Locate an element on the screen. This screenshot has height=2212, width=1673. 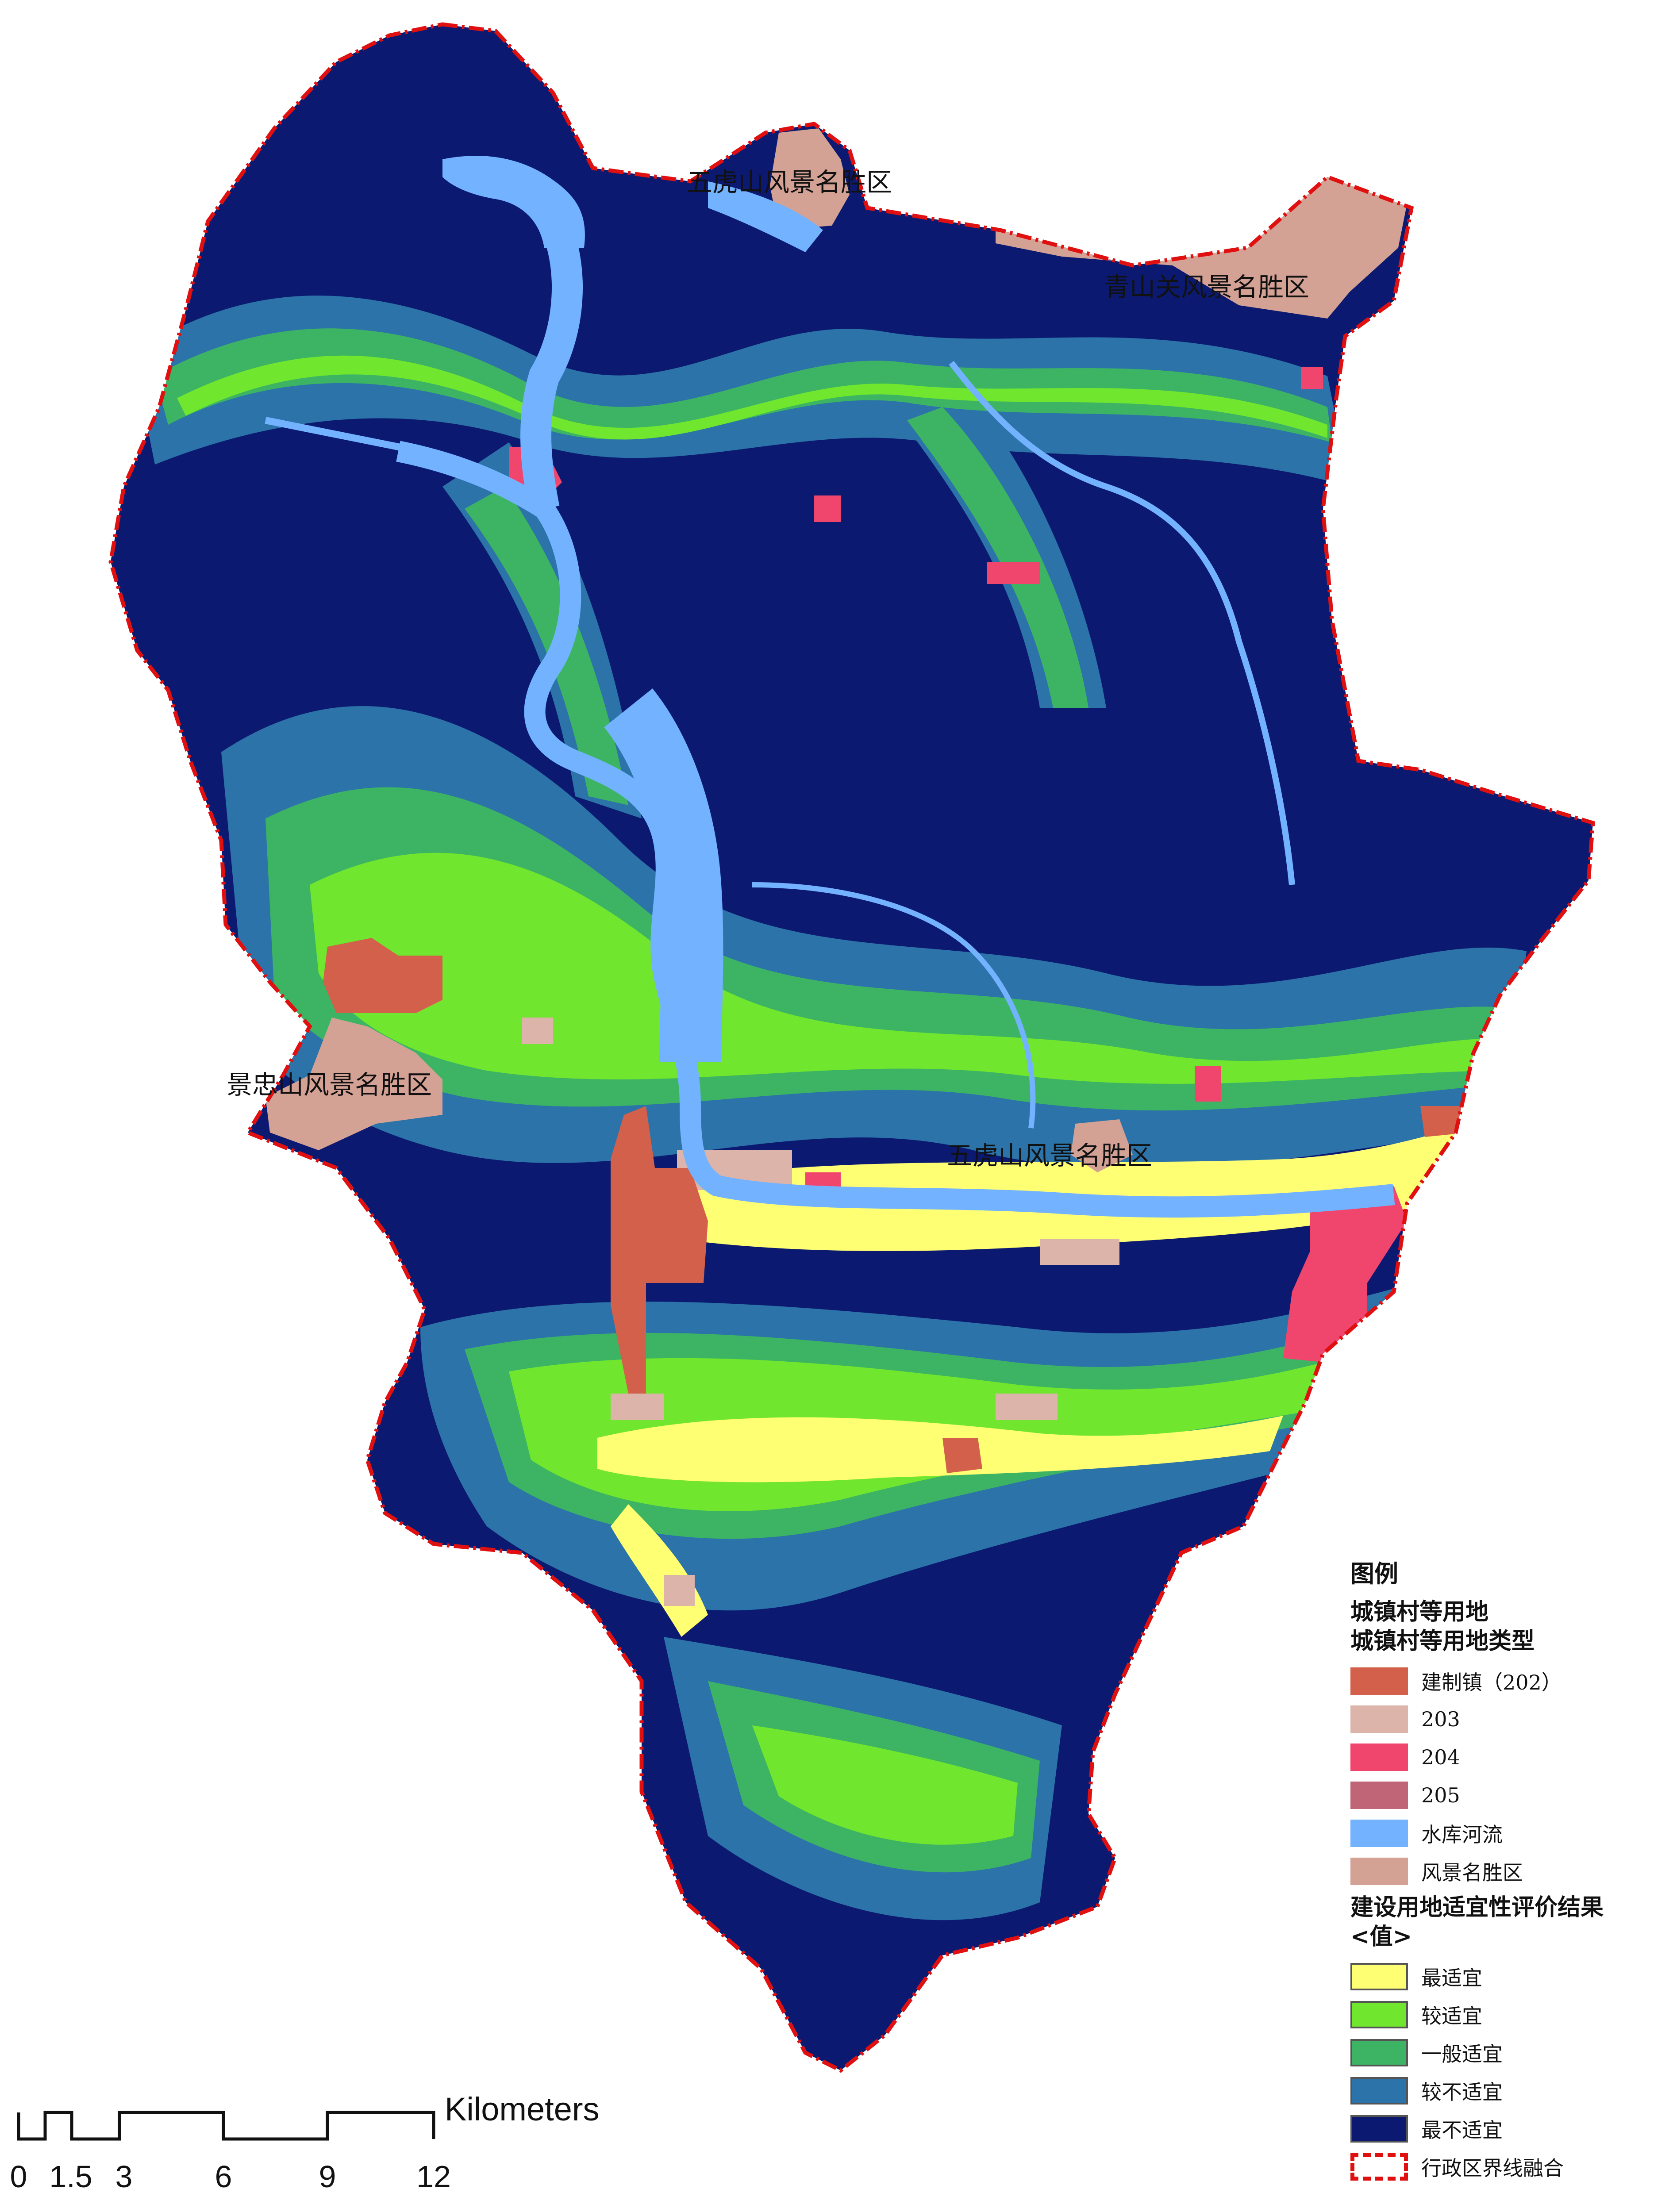
boundary-swatch-icon is located at coordinates (1379, 2167).